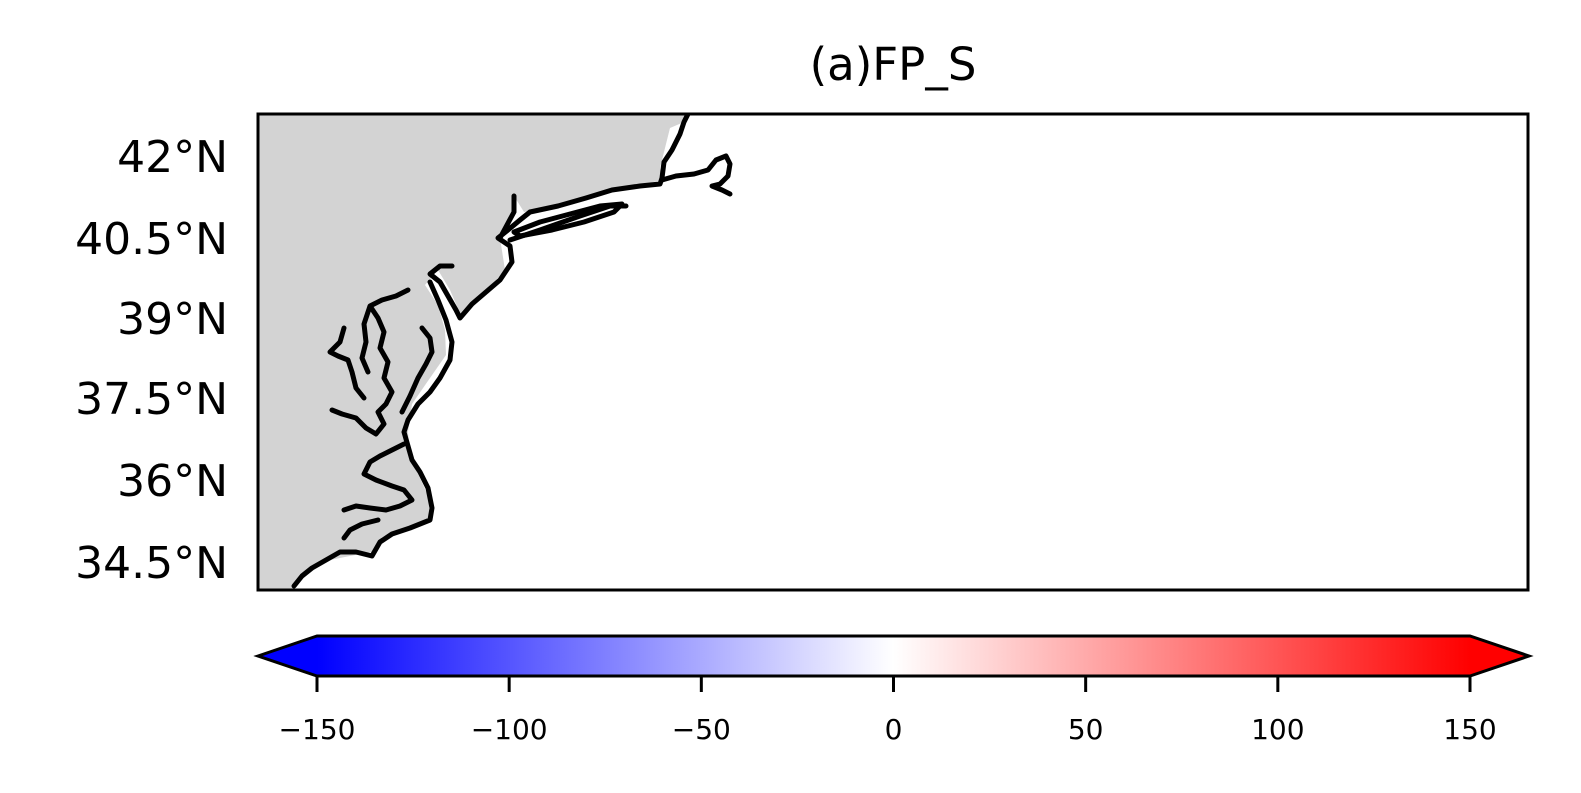 Image resolution: width=1581 pixels, height=793 pixels. Describe the element at coordinates (893, 64) in the screenshot. I see `map-title: (a)FP_S` at that location.